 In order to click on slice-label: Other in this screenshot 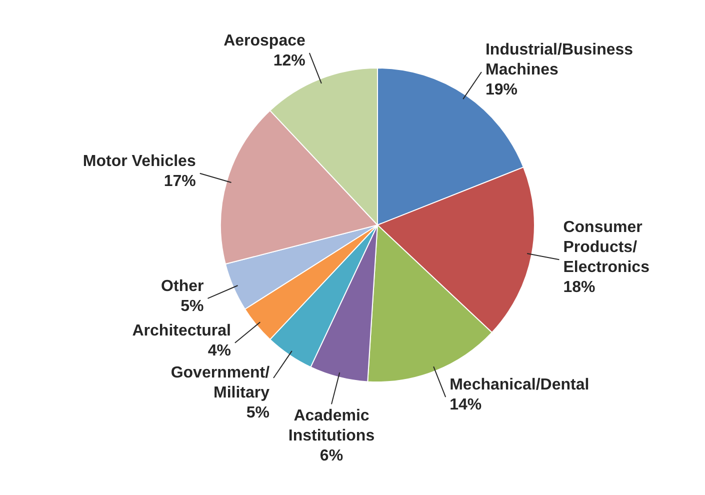, I will do `click(182, 286)`.